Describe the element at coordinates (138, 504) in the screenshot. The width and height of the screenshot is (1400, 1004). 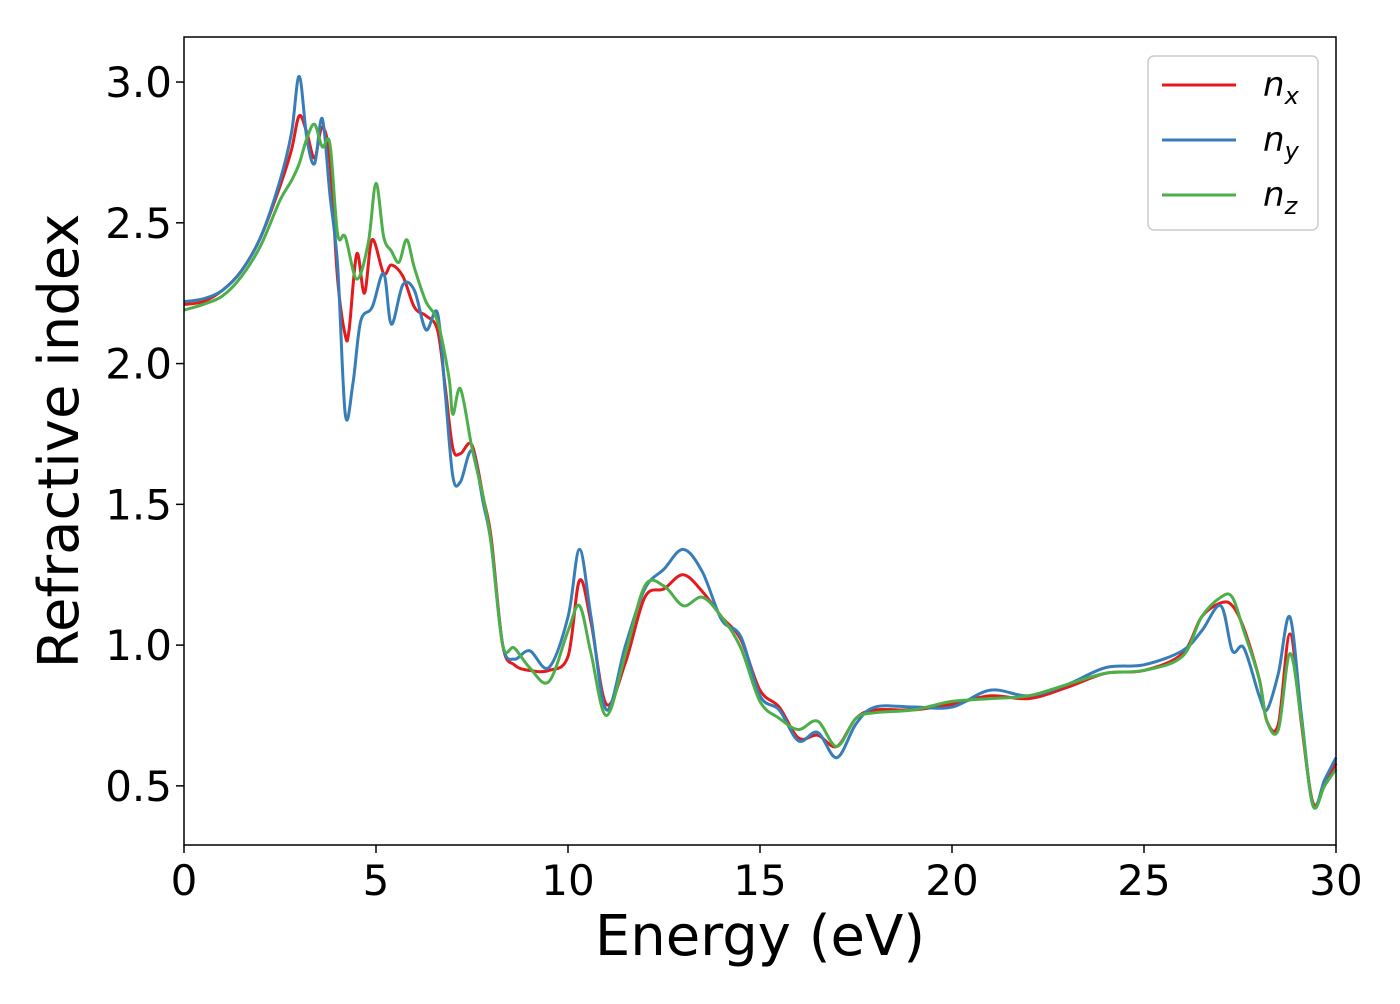
I see `y-tick-label: 1.5` at that location.